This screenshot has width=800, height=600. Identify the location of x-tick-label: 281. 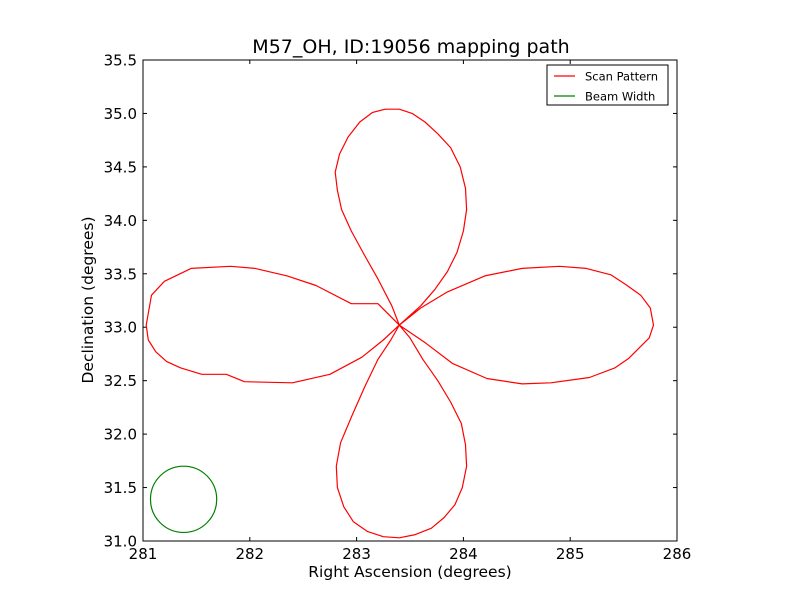
(143, 554).